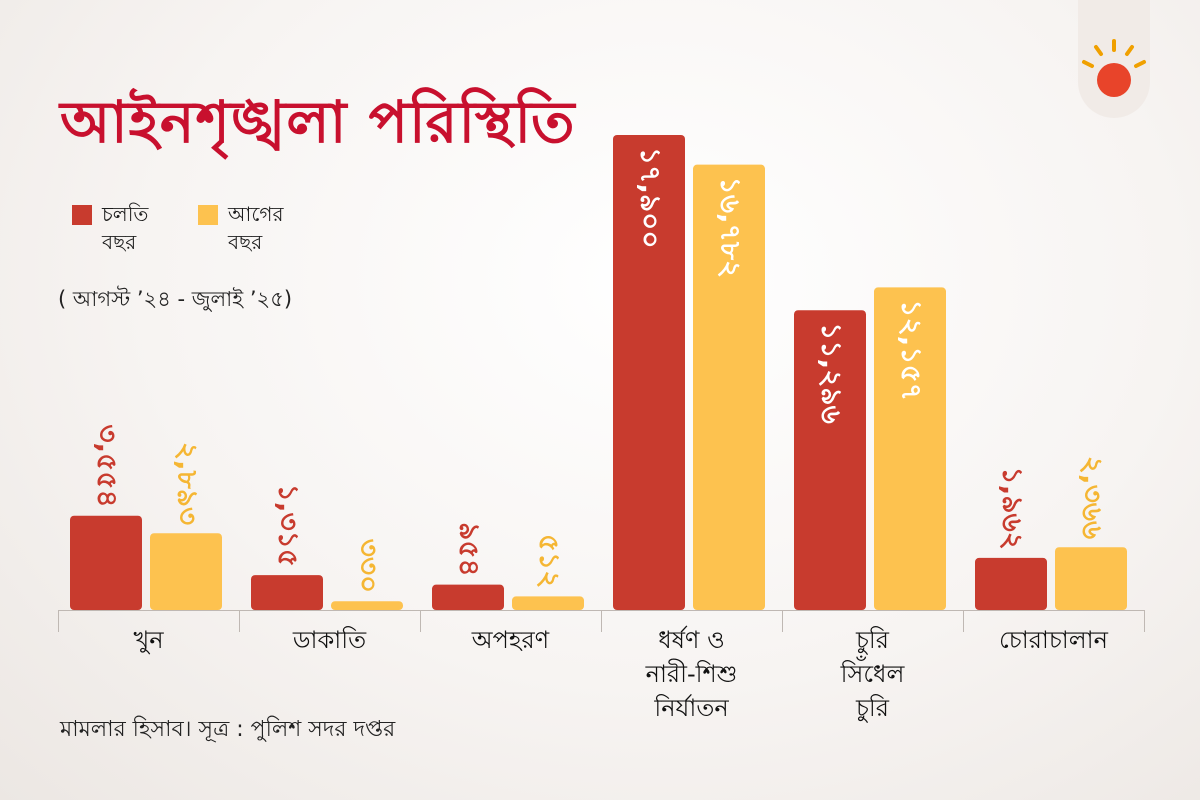 This screenshot has width=1200, height=800. What do you see at coordinates (1114, 68) in the screenshot?
I see `sun-logo-icon` at bounding box center [1114, 68].